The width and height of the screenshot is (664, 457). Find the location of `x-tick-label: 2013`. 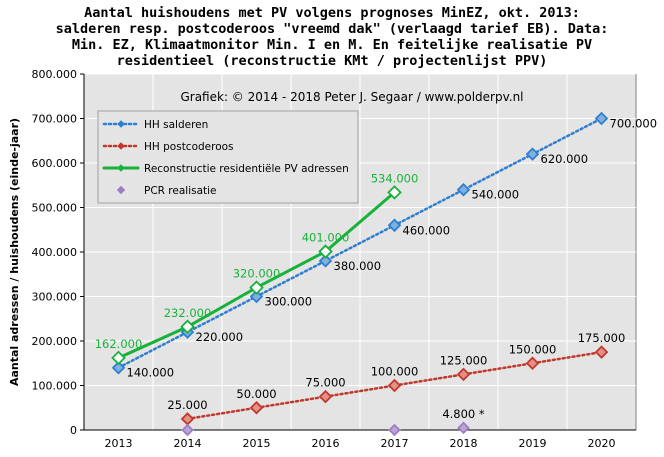

x-tick-label: 2013 is located at coordinates (119, 443).